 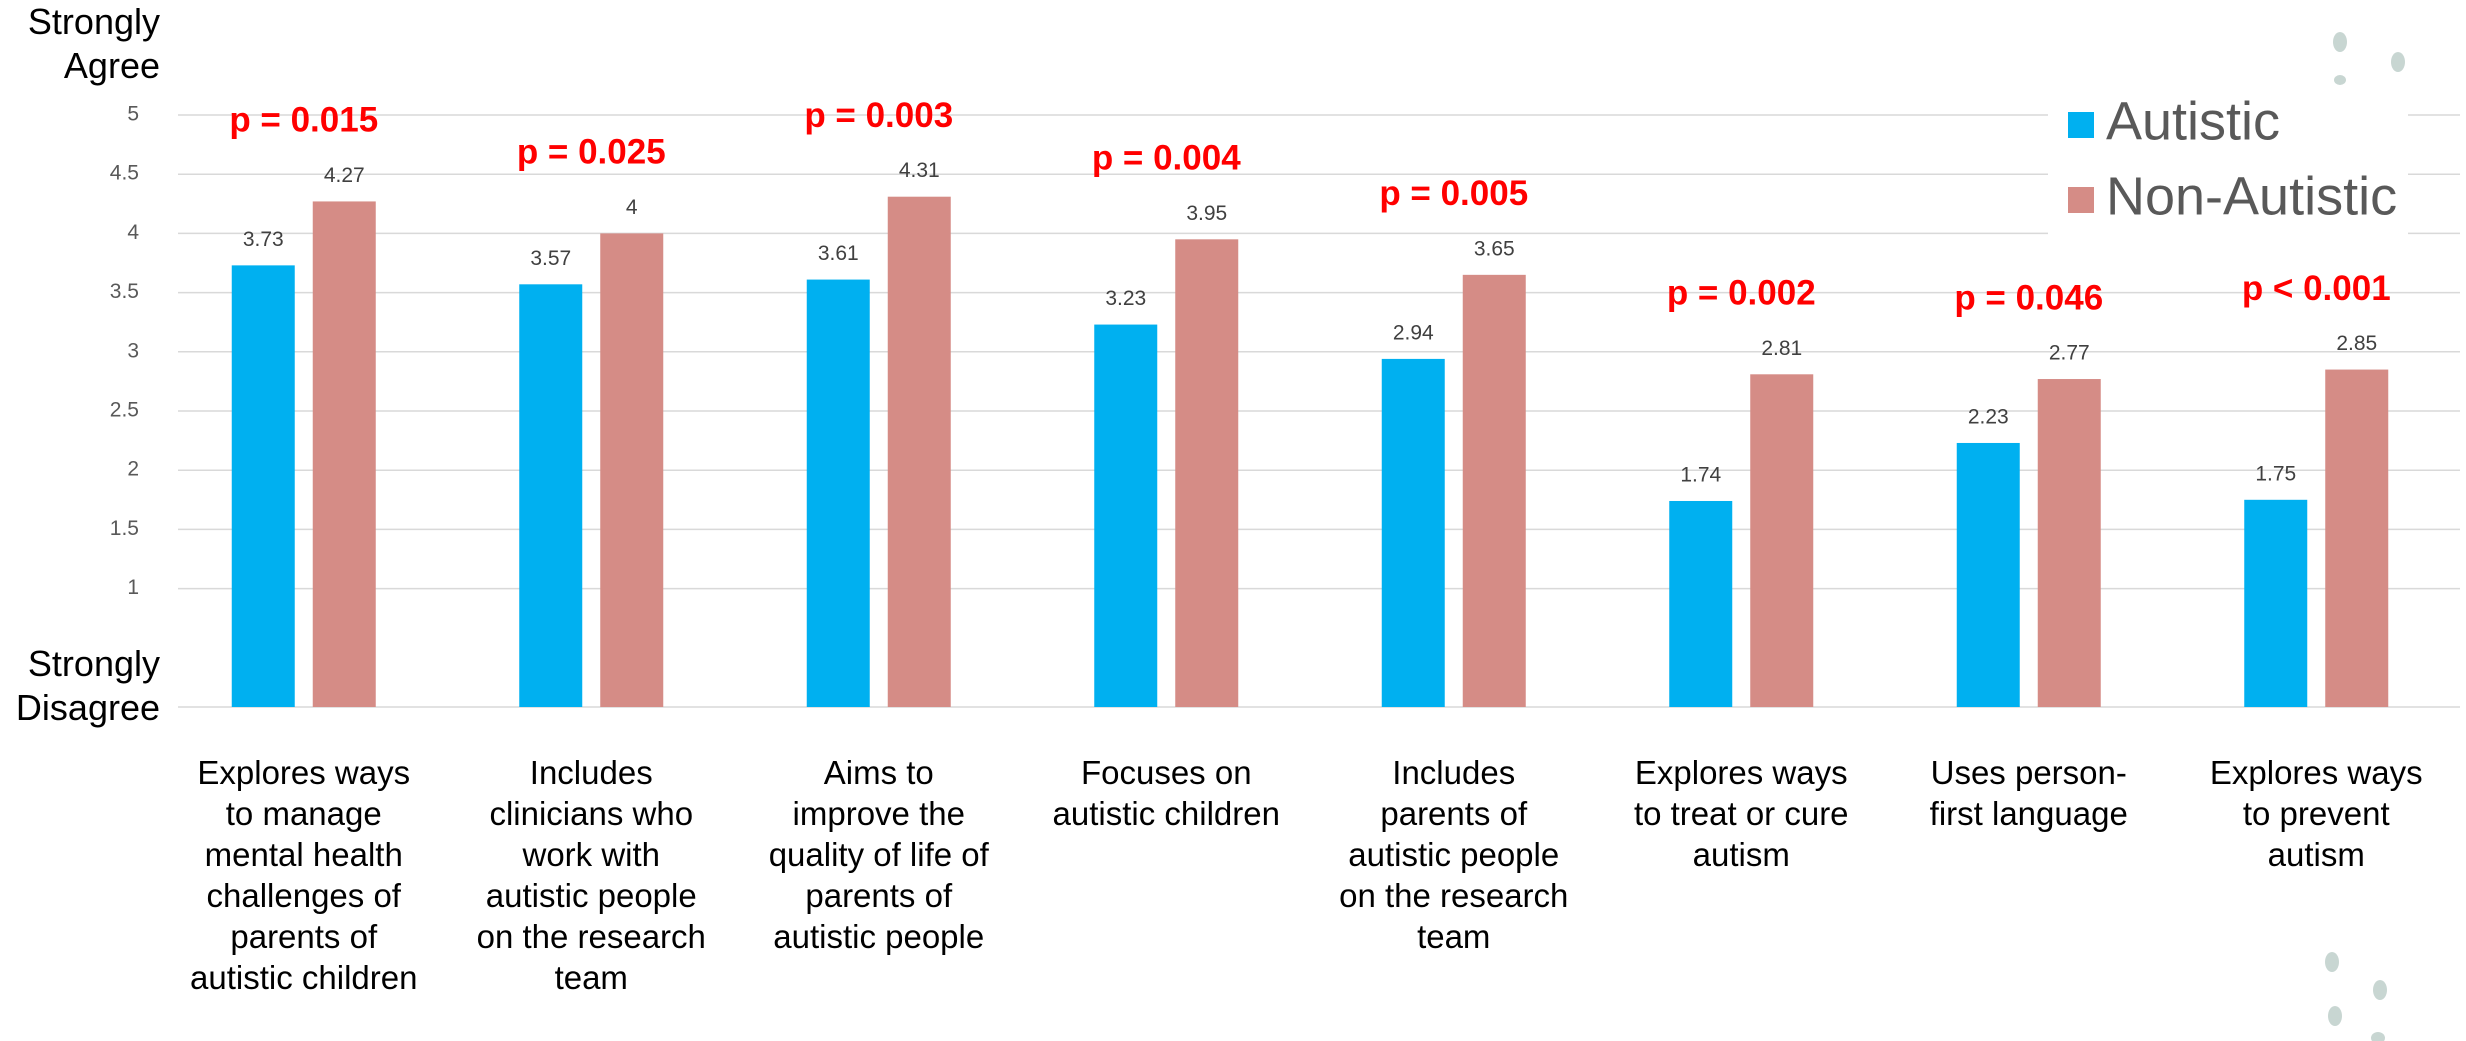 What do you see at coordinates (2275, 473) in the screenshot?
I see `value-label: 1.75` at bounding box center [2275, 473].